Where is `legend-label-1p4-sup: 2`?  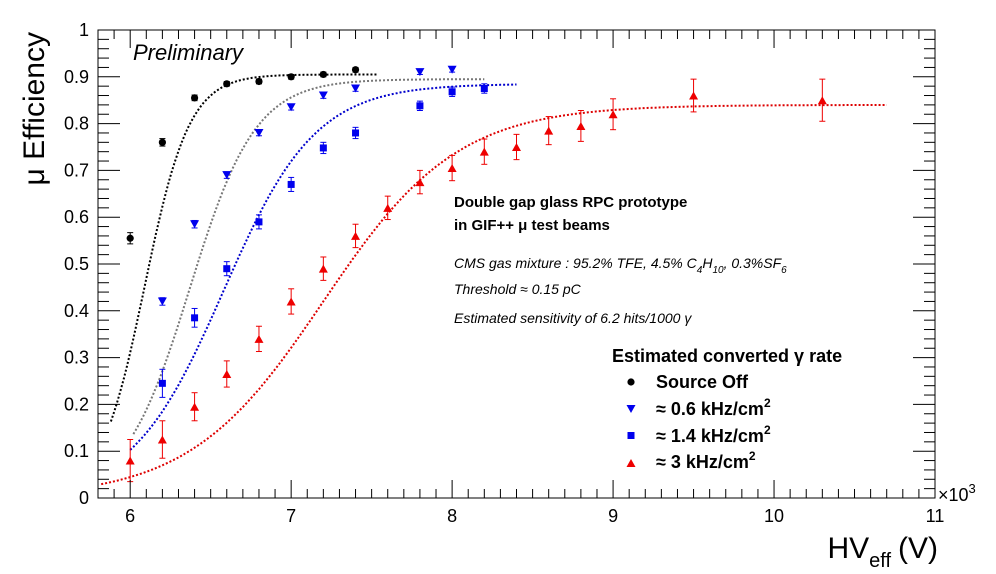
legend-label-1p4-sup: 2 is located at coordinates (767, 430).